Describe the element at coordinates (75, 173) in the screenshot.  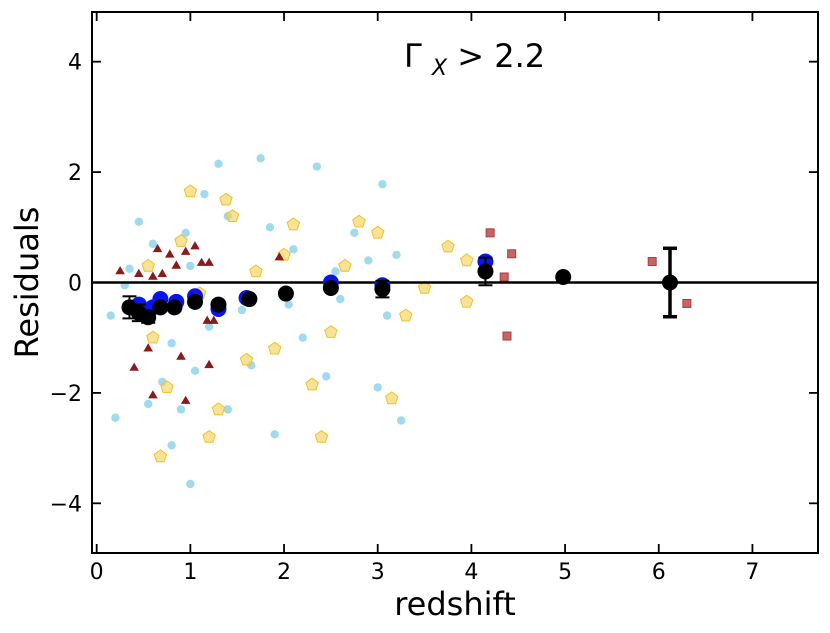
I see `y-tick-label: 2` at that location.